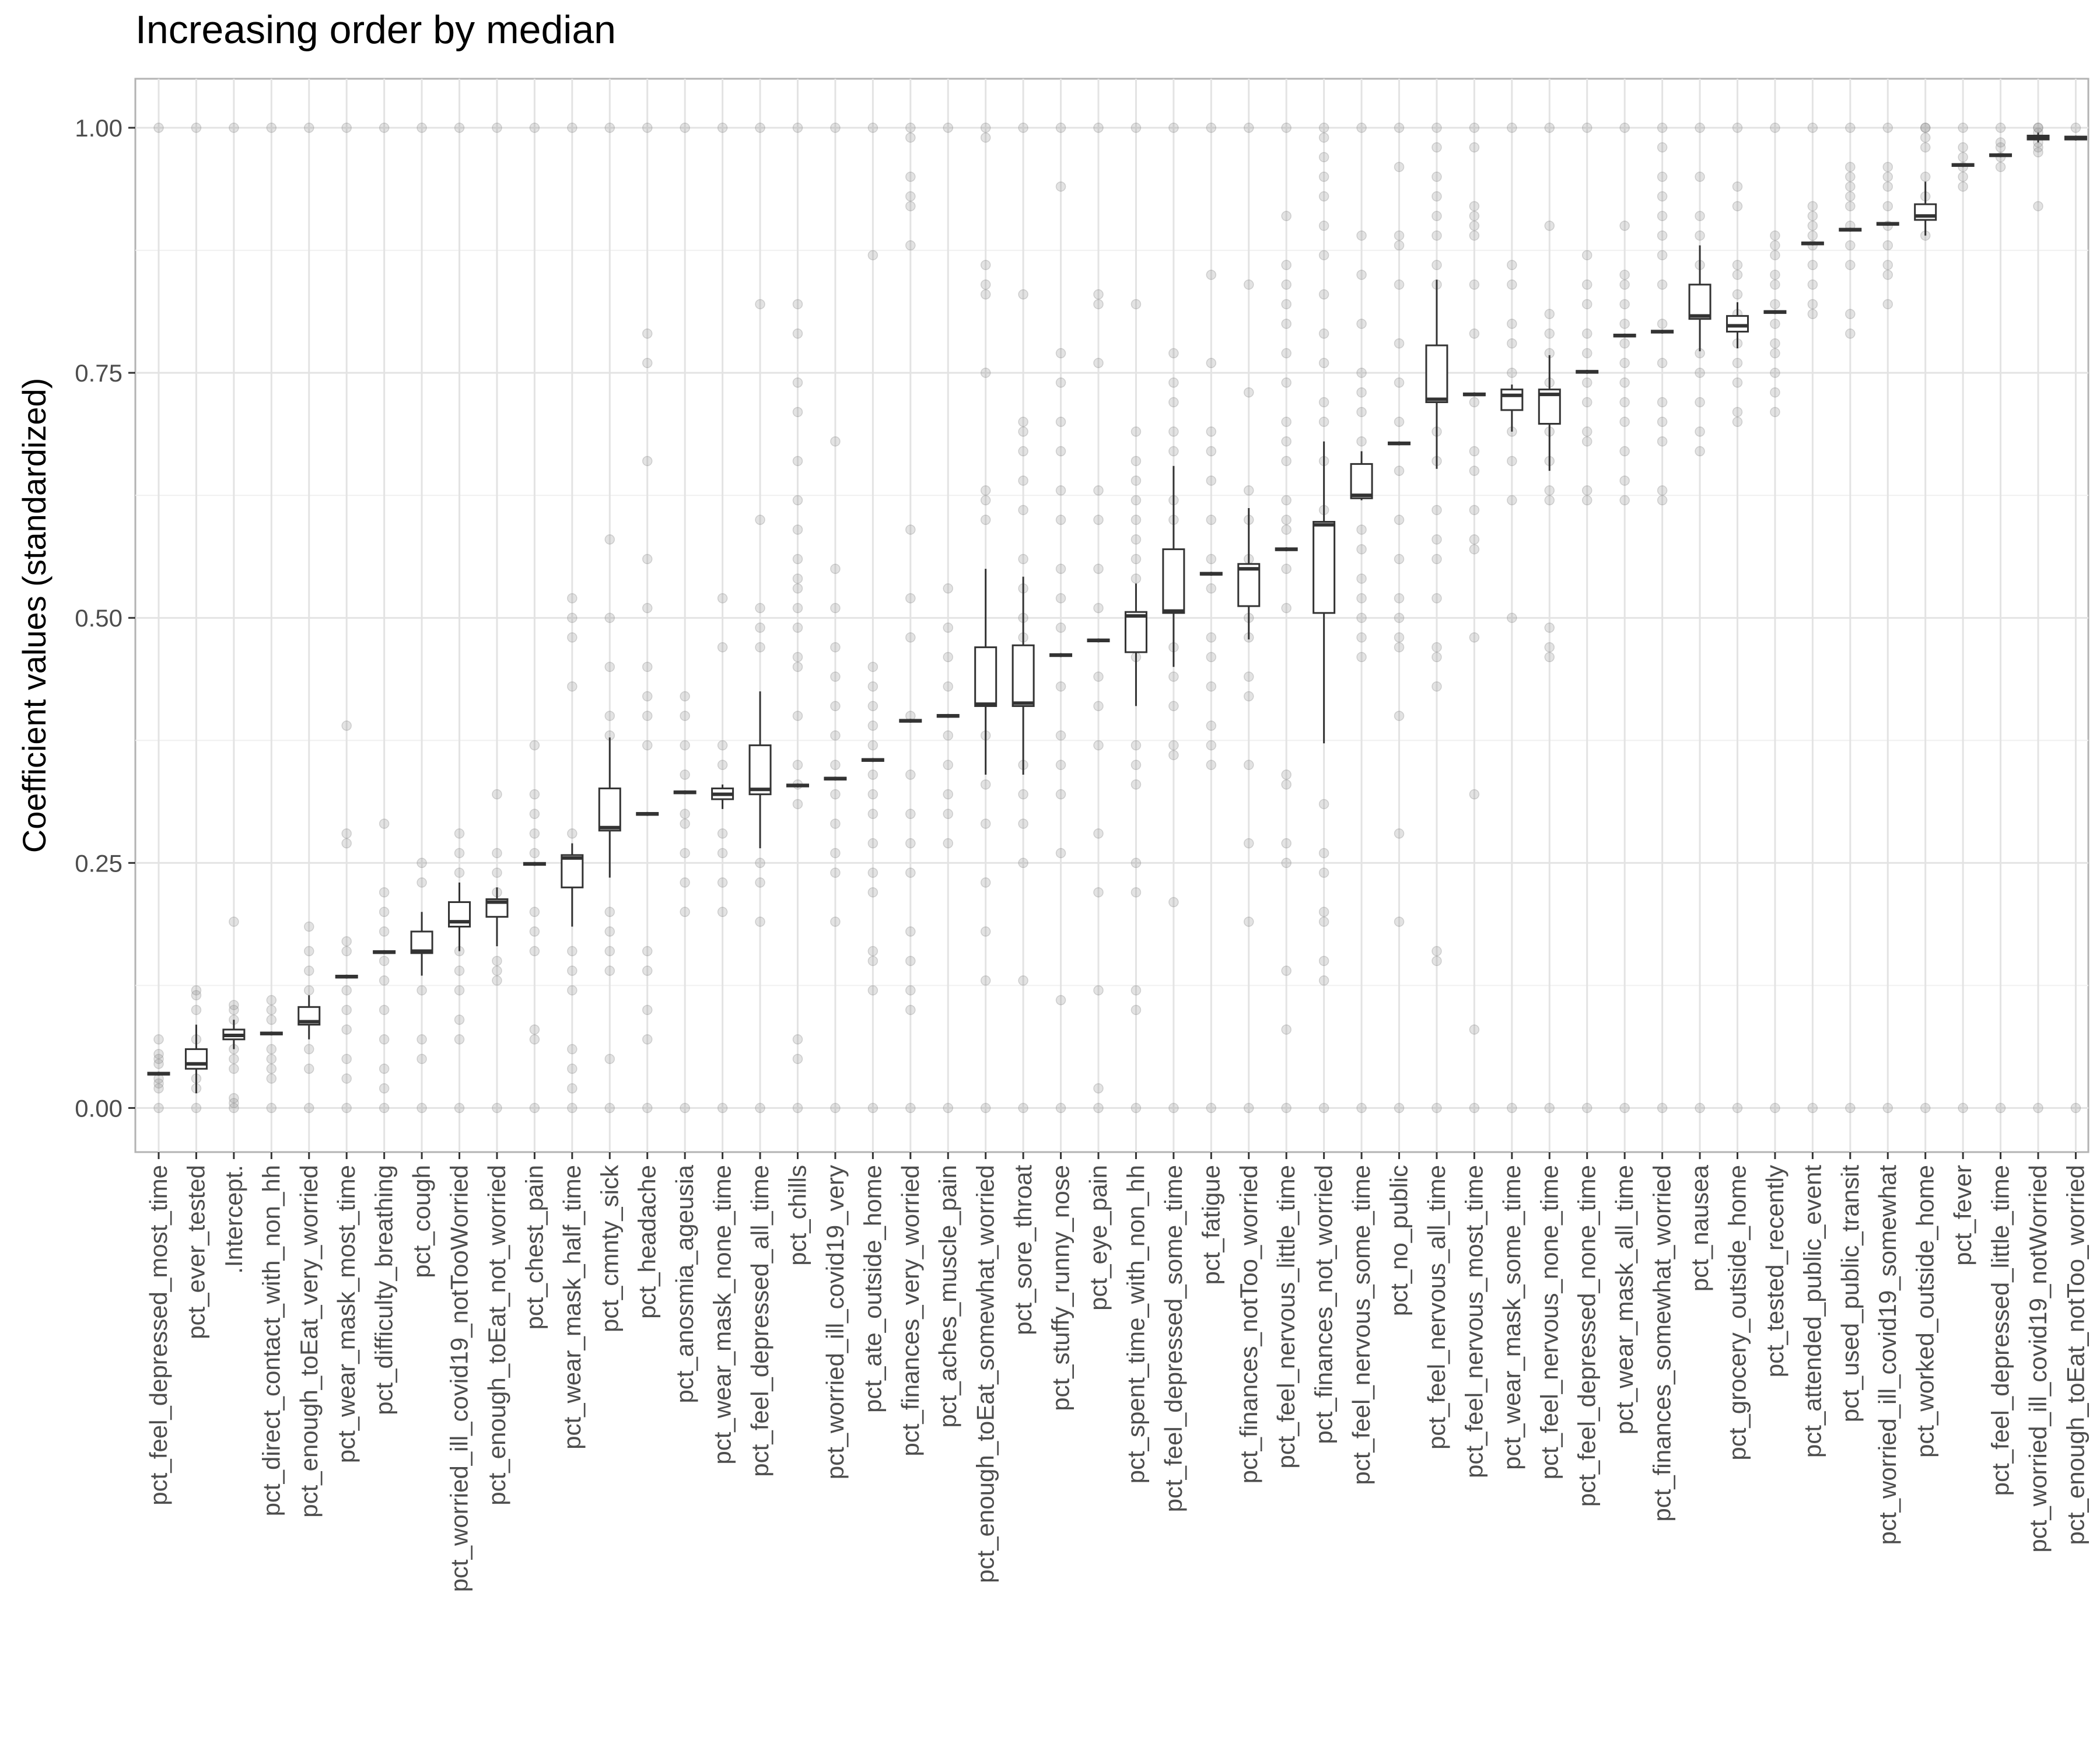 The width and height of the screenshot is (2100, 1750). What do you see at coordinates (2038, 1359) in the screenshot?
I see `x-tick-label: pct_worried_ill_covid19_notWorried` at bounding box center [2038, 1359].